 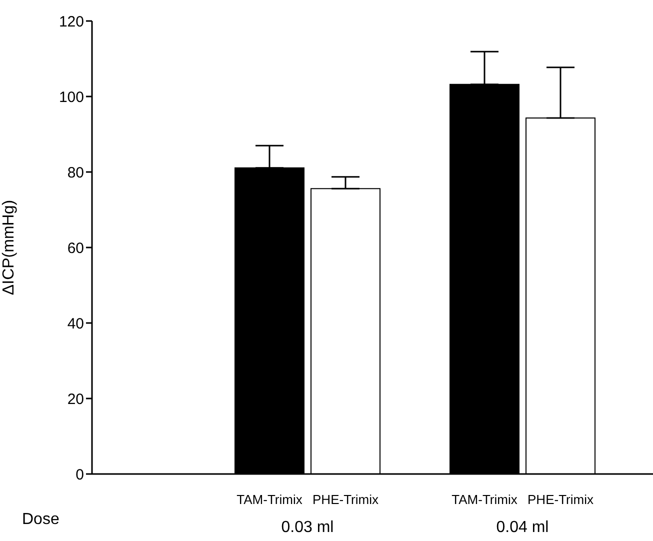 I want to click on series-label: TAM-Trimix, so click(x=269, y=499).